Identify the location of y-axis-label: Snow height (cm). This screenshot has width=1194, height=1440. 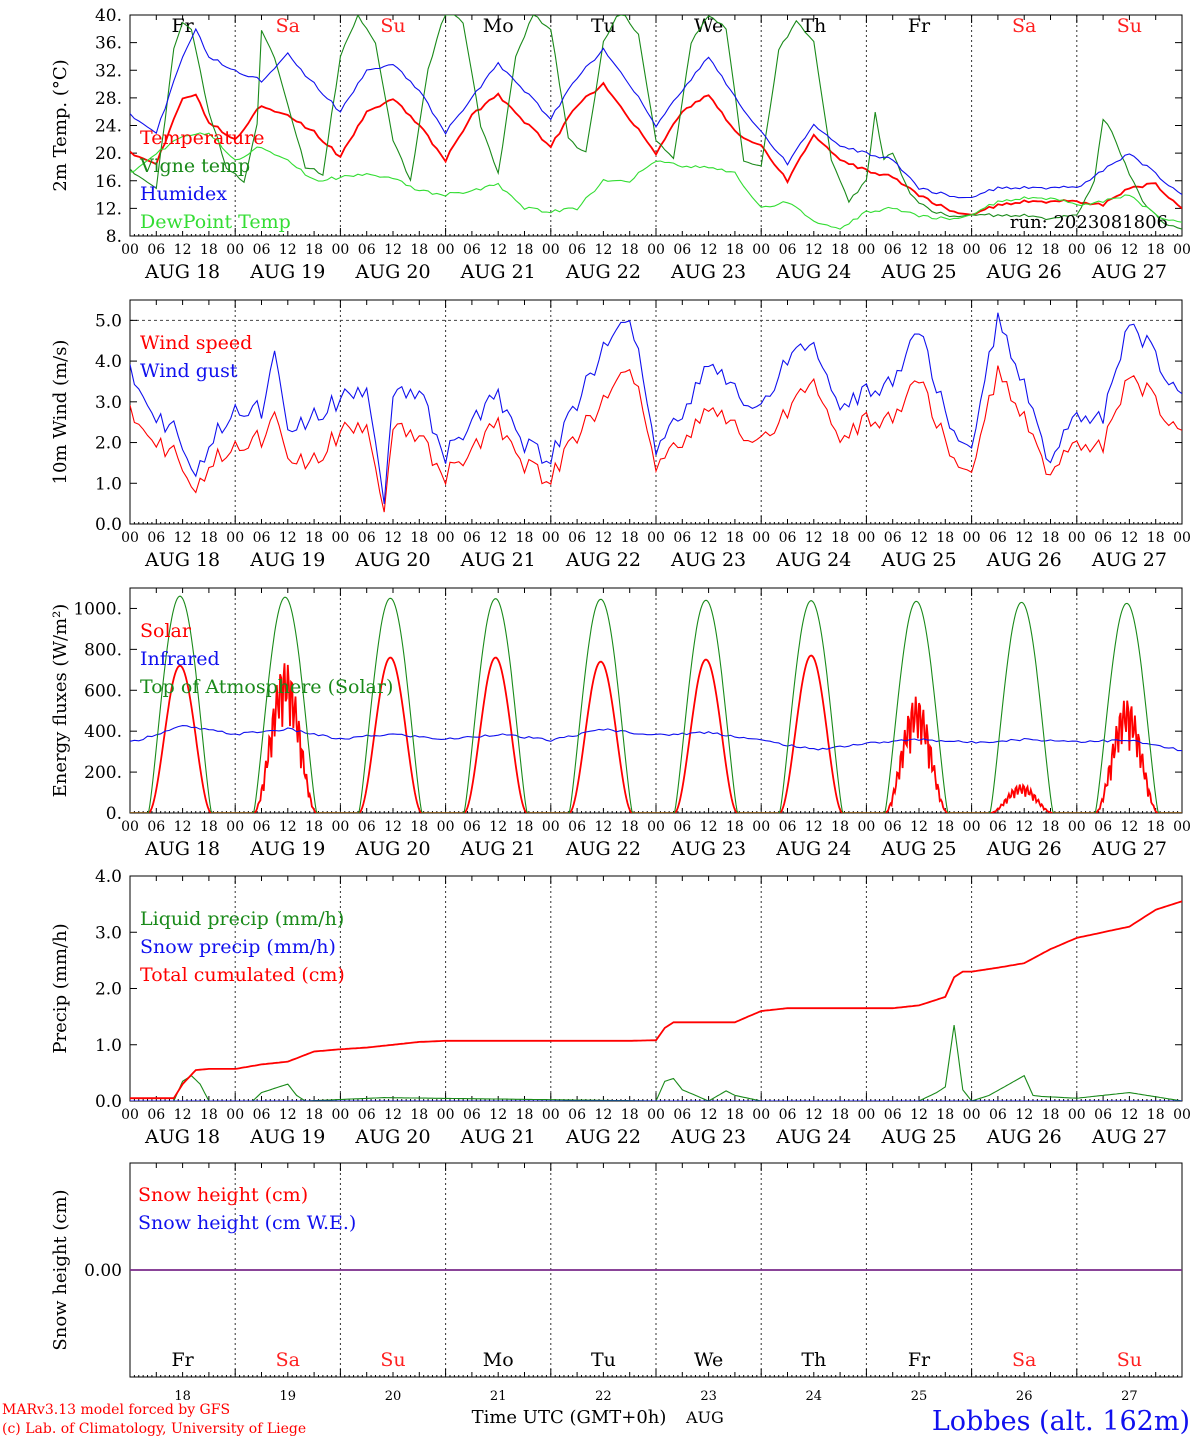
(60, 1269).